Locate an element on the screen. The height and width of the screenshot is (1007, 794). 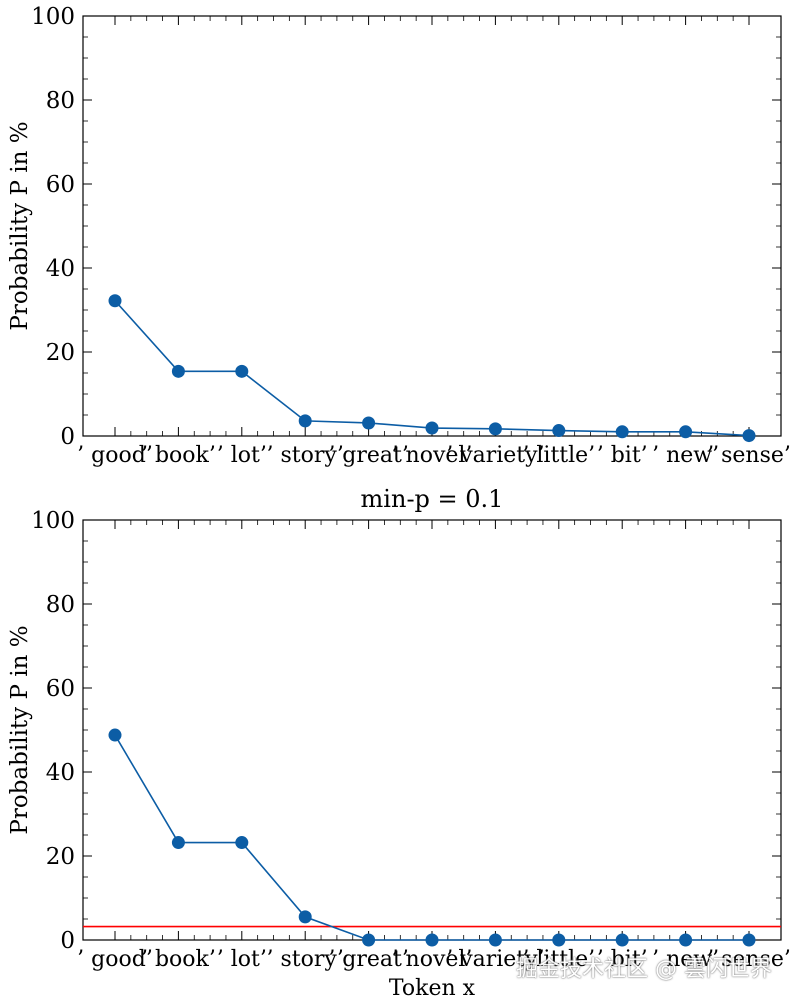
x-axis-label-bottom: Token x is located at coordinates (432, 988).